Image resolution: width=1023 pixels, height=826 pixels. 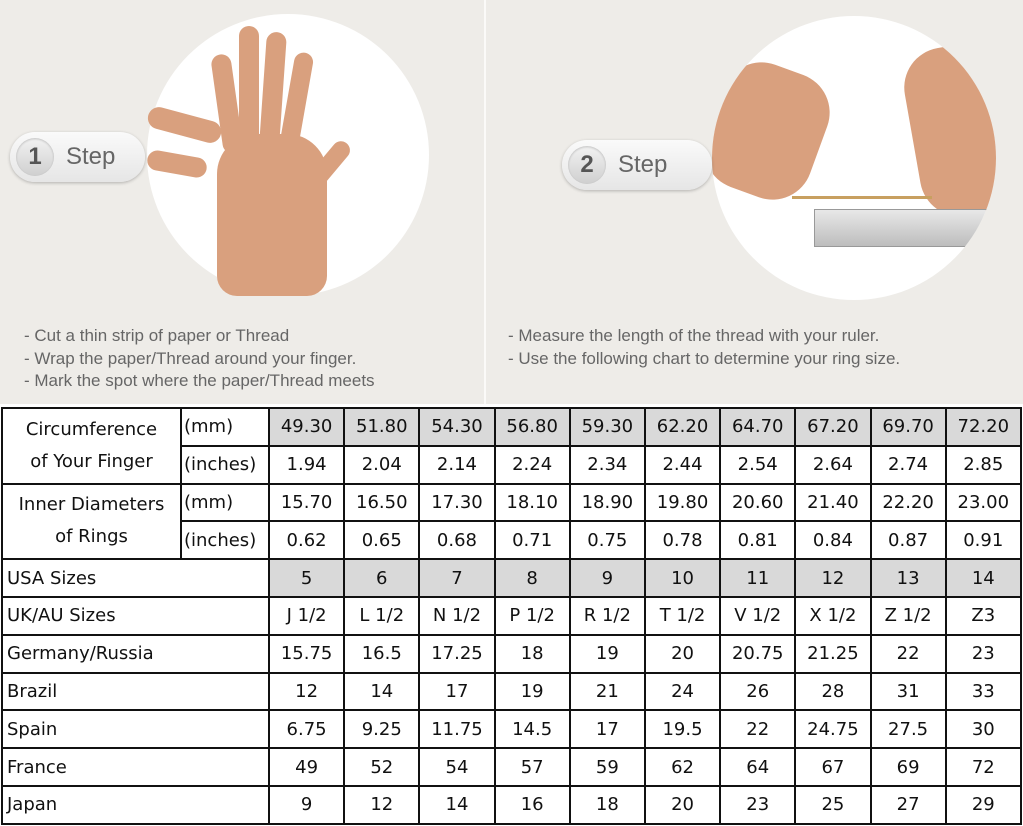 I want to click on table-cell: 51.80, so click(x=382, y=427).